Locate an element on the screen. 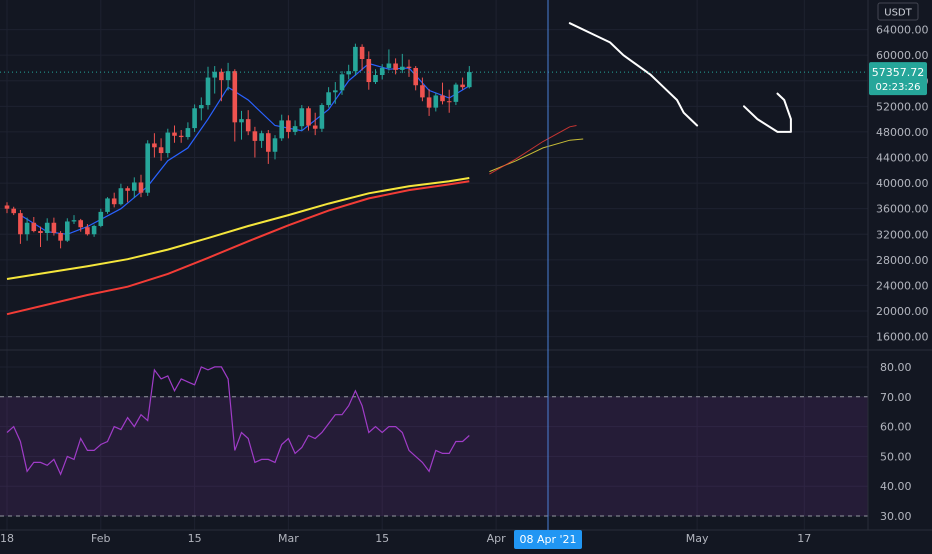 This screenshot has width=932, height=554. currency-box is located at coordinates (898, 11).